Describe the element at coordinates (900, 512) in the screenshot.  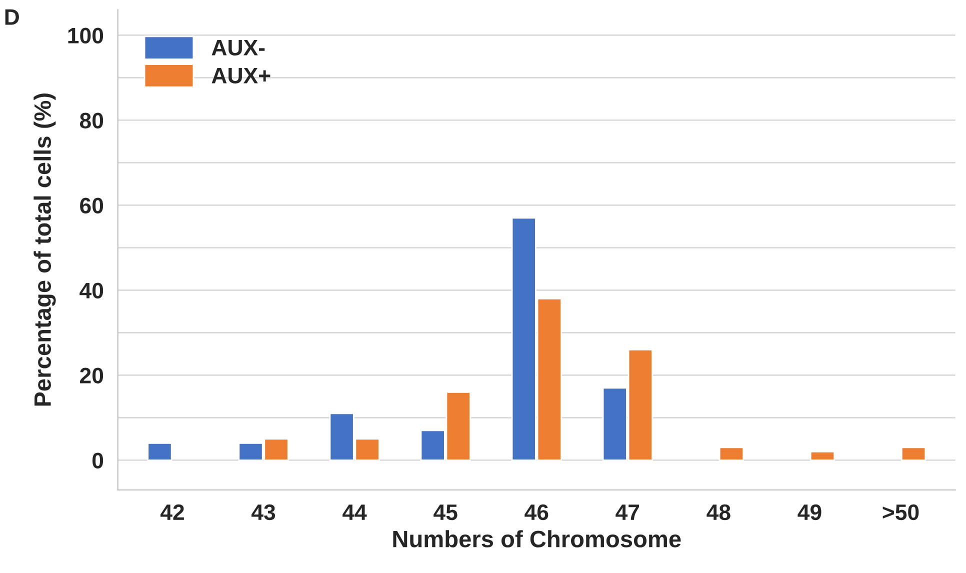
I see `x-tick-label: >50` at that location.